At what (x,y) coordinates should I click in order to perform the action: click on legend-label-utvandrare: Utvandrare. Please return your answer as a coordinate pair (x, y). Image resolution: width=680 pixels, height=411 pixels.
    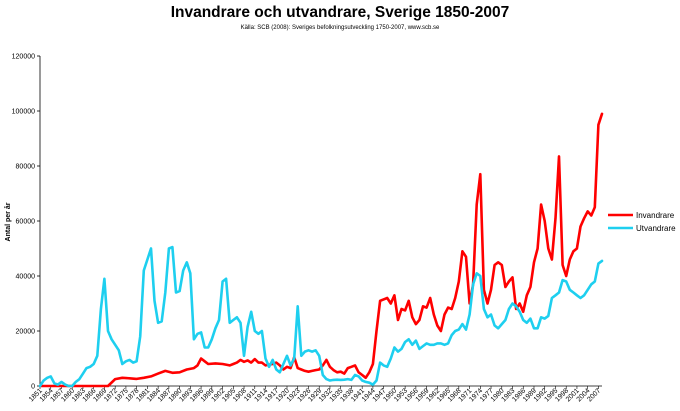
    Looking at the image, I should click on (656, 228).